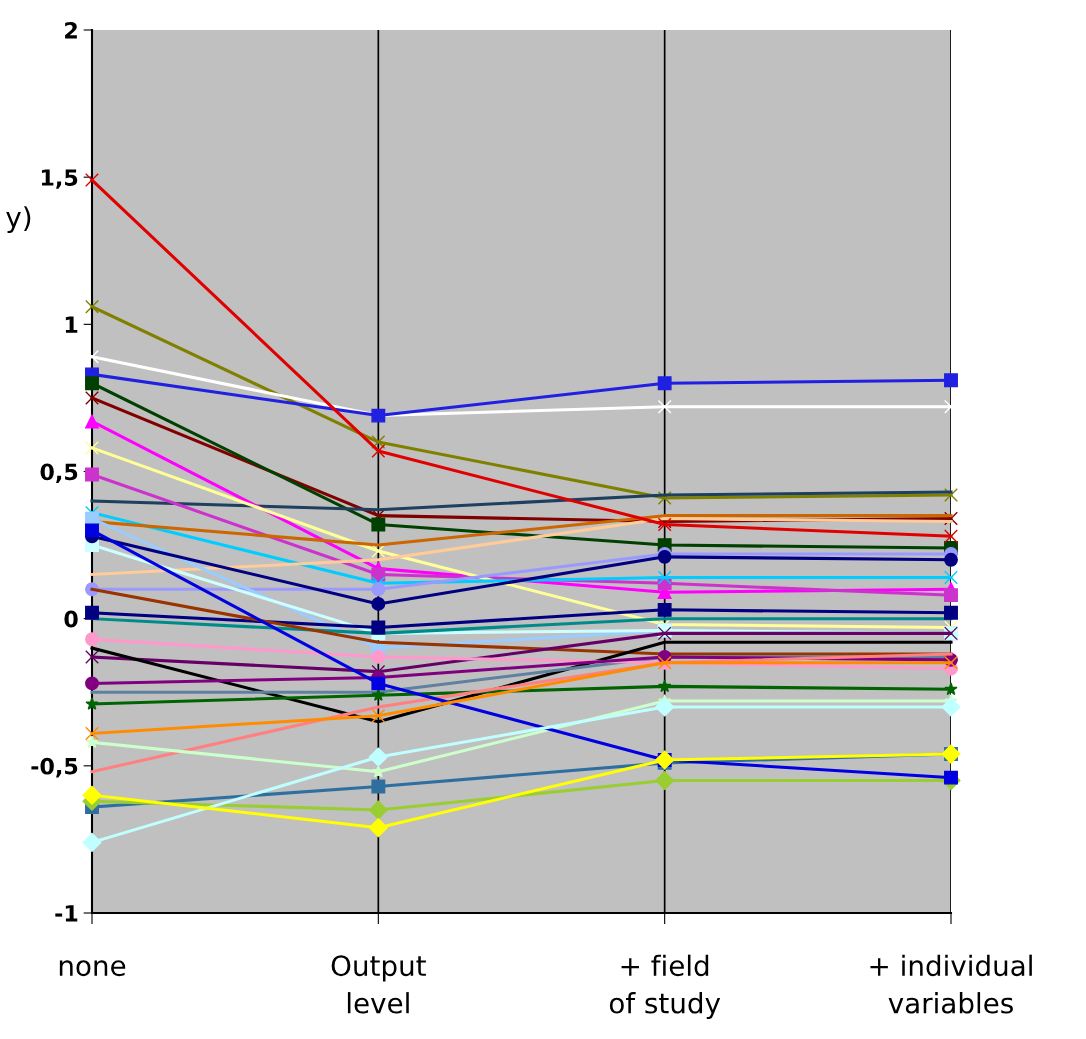 The height and width of the screenshot is (1039, 1086). Describe the element at coordinates (59, 473) in the screenshot. I see `y-tick-label: 0,5` at that location.